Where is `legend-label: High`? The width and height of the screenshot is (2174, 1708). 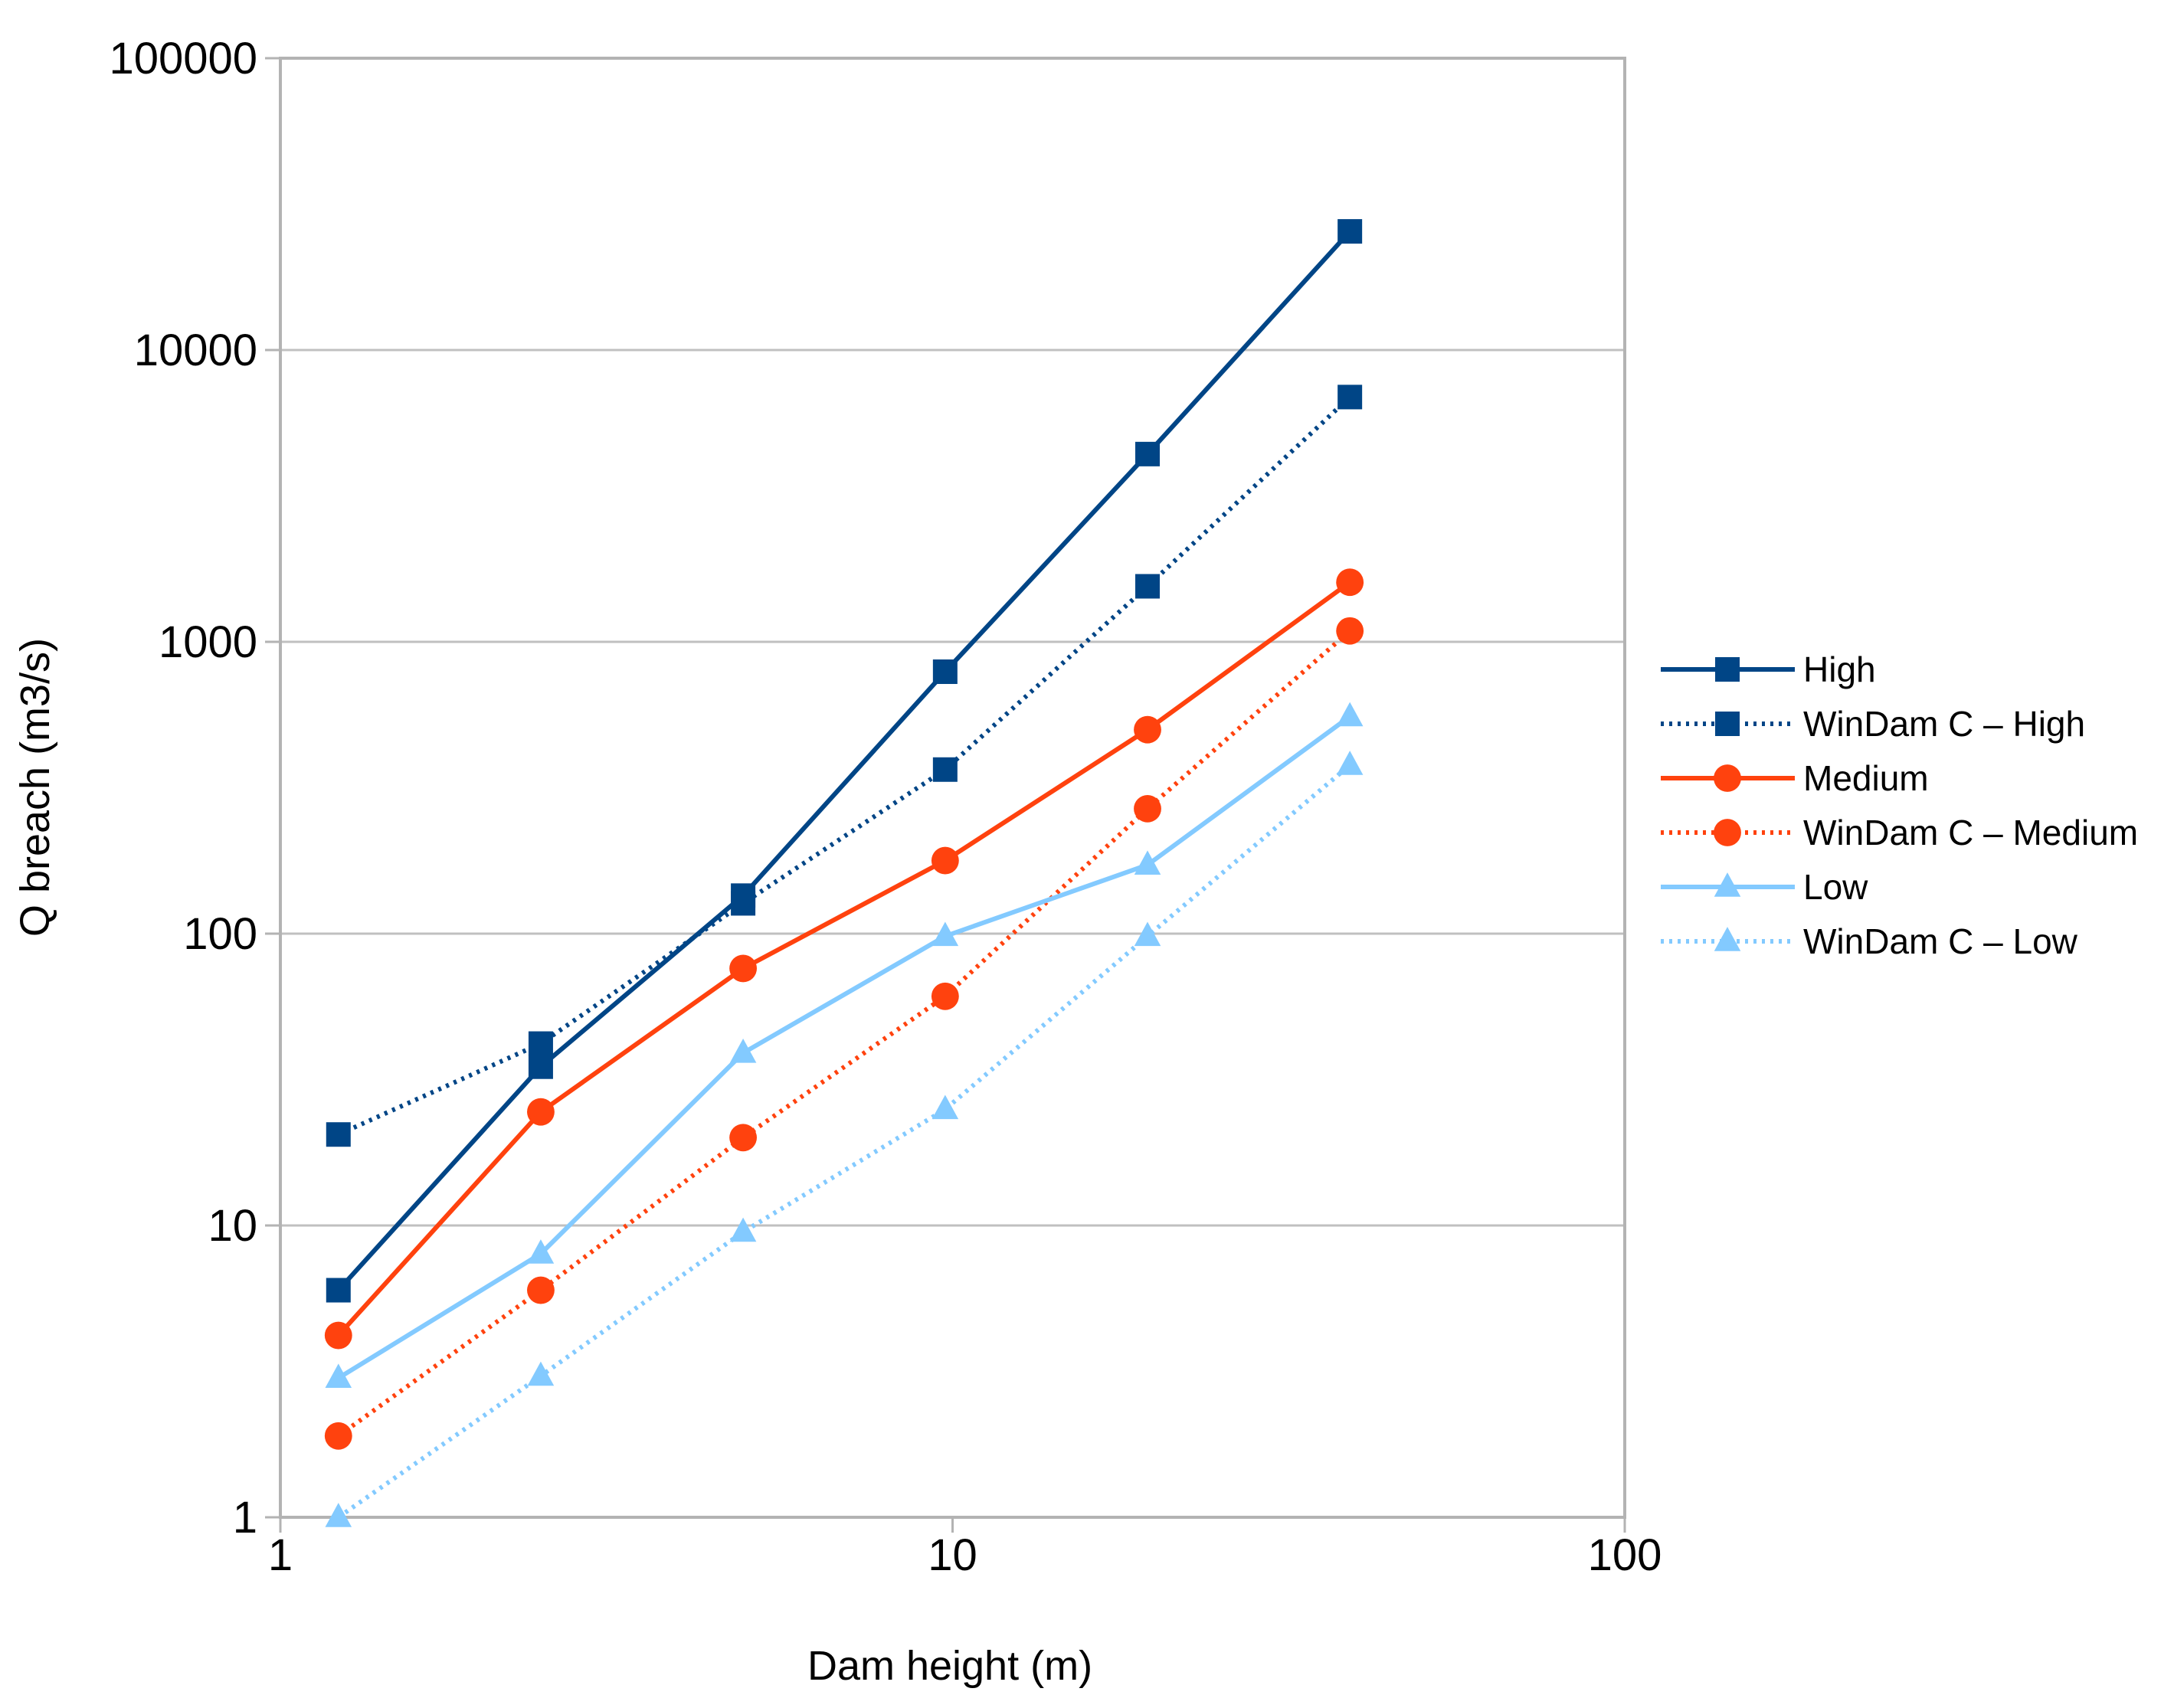 legend-label: High is located at coordinates (1839, 669).